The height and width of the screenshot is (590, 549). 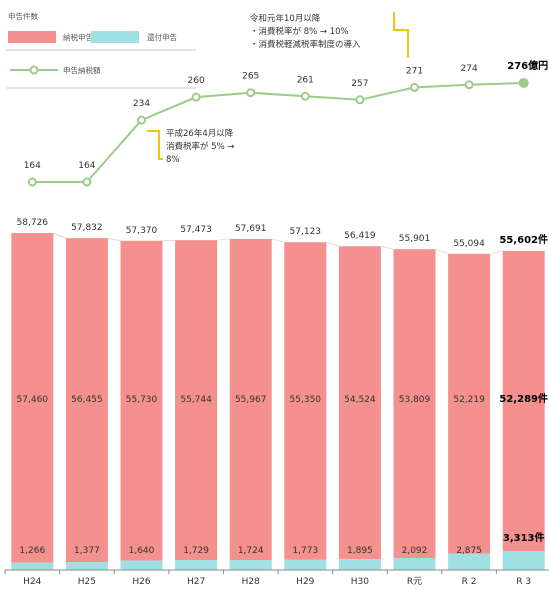 What do you see at coordinates (32, 551) in the screenshot?
I see `refund-label: 1,266` at bounding box center [32, 551].